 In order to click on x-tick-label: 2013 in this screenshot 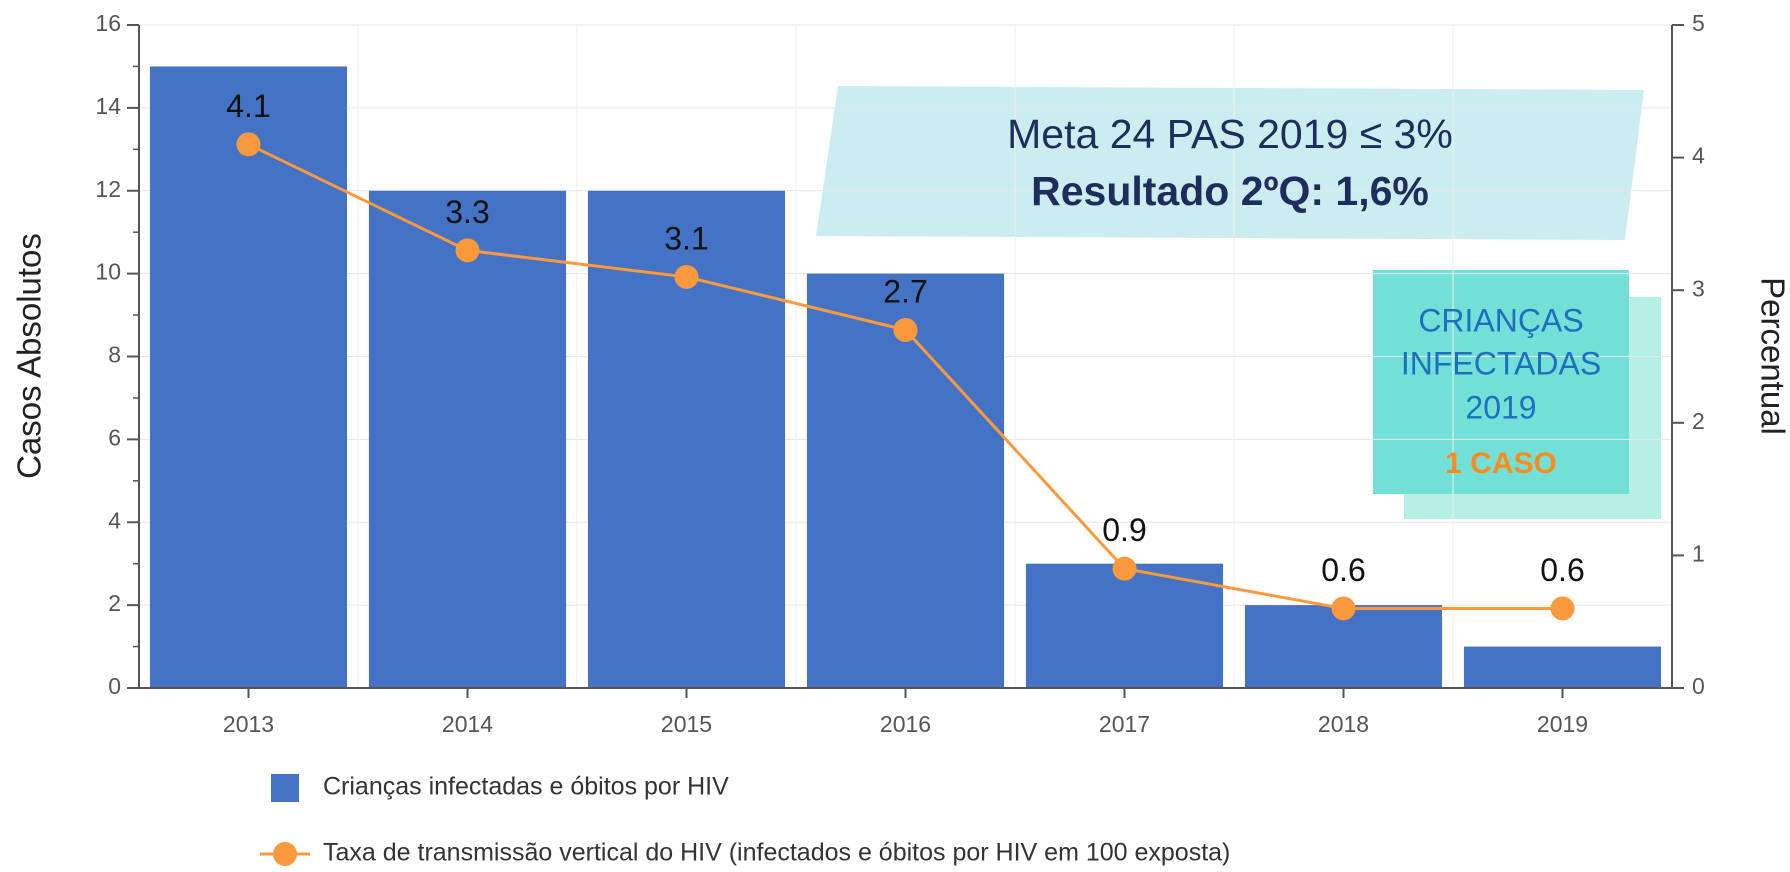, I will do `click(248, 724)`.